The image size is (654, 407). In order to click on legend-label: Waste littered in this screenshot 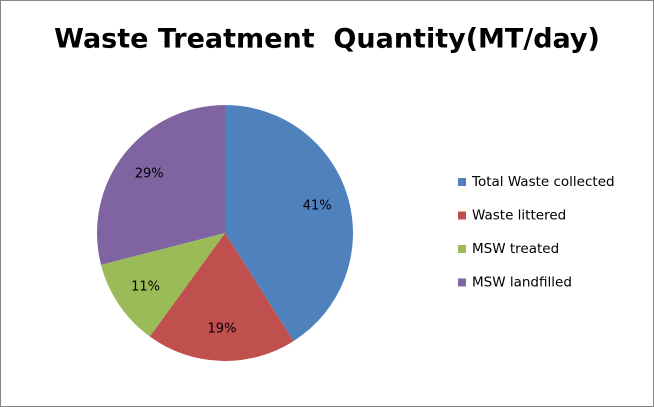, I will do `click(519, 216)`.